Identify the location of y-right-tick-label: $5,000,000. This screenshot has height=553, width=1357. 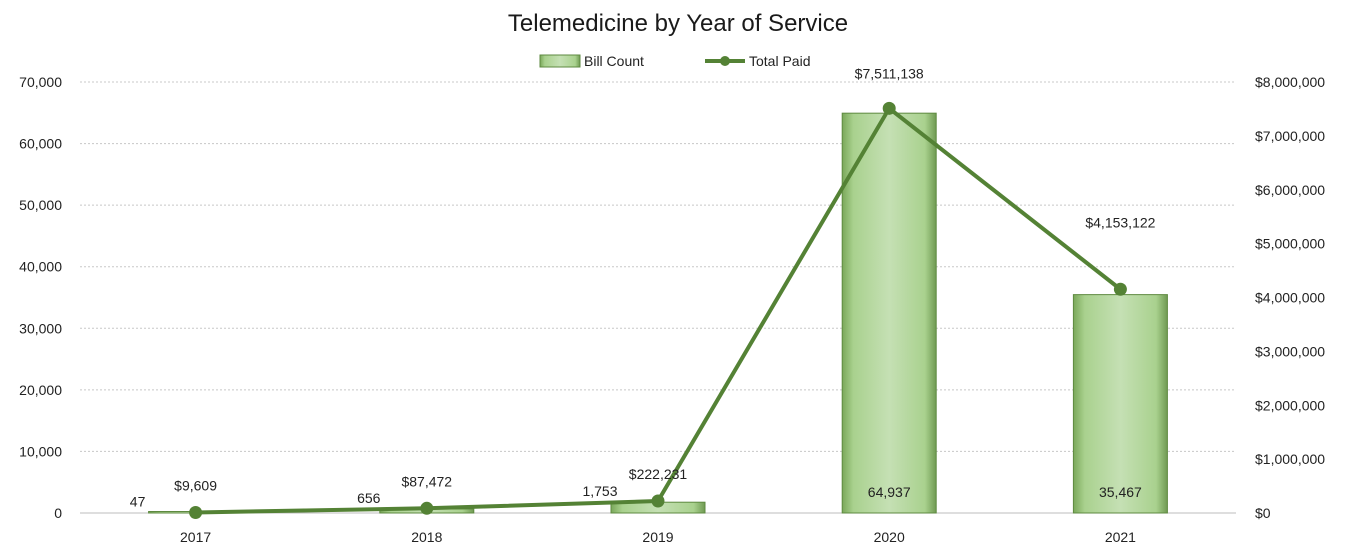
(1290, 244).